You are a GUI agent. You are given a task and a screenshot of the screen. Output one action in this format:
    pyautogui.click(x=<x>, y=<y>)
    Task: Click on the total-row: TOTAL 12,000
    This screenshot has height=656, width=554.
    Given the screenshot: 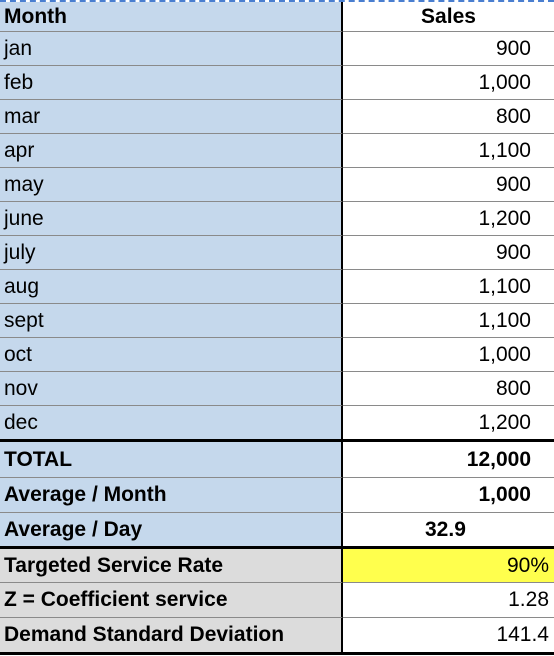 What is the action you would take?
    pyautogui.click(x=277, y=460)
    